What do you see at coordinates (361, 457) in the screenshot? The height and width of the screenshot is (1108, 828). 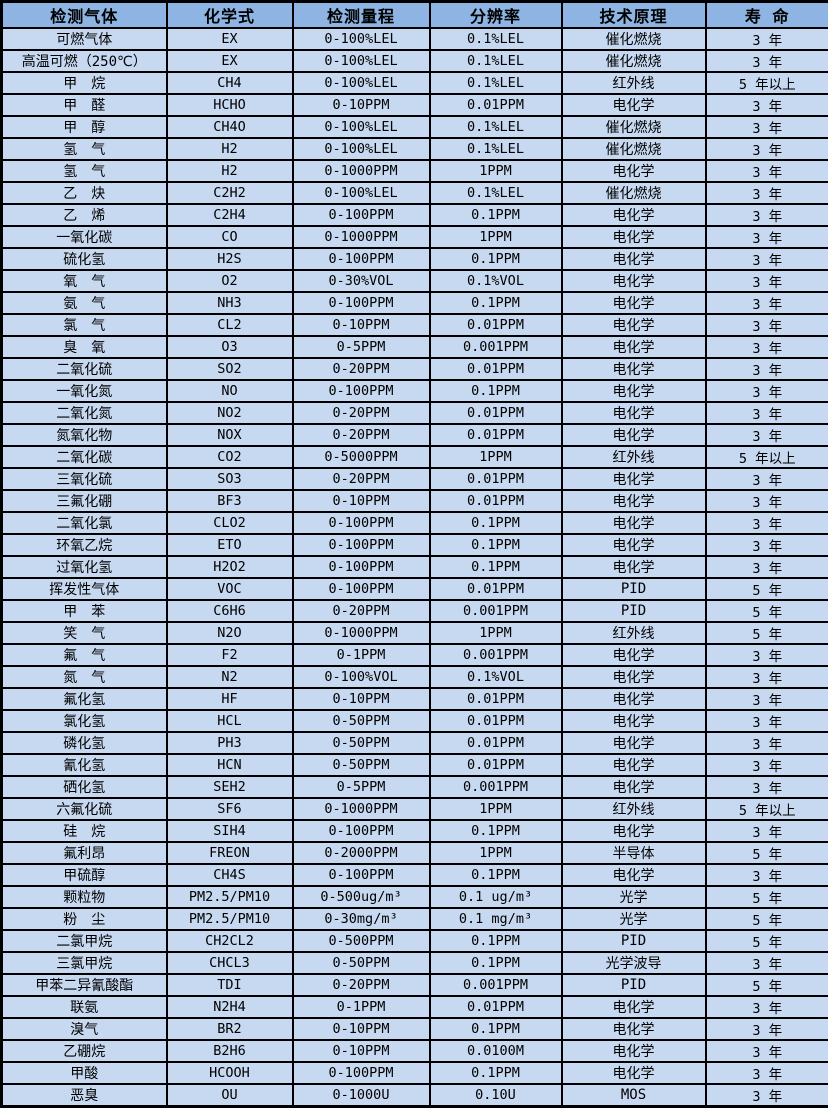 I see `range-cell: 0-5000PPM` at bounding box center [361, 457].